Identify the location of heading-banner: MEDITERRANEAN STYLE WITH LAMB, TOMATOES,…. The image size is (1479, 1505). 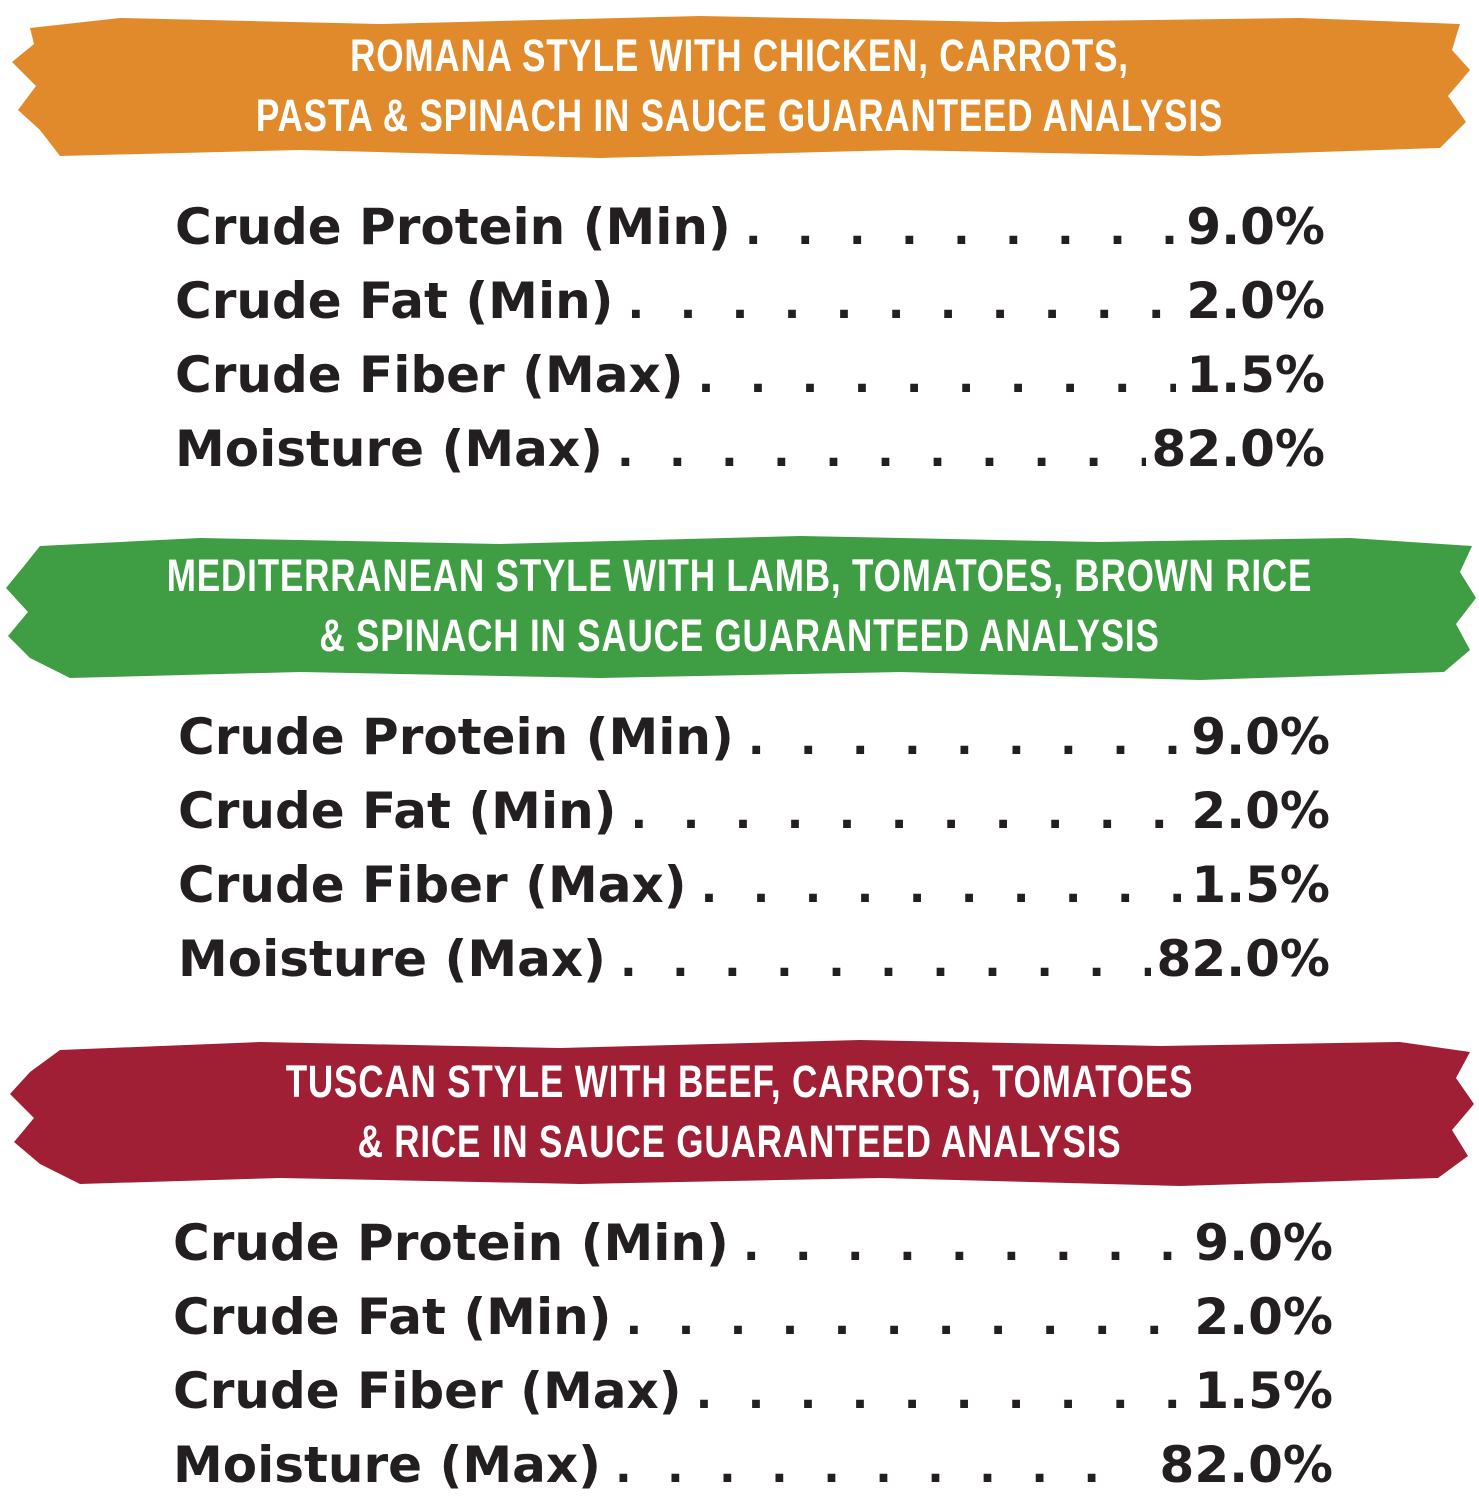
(739, 607).